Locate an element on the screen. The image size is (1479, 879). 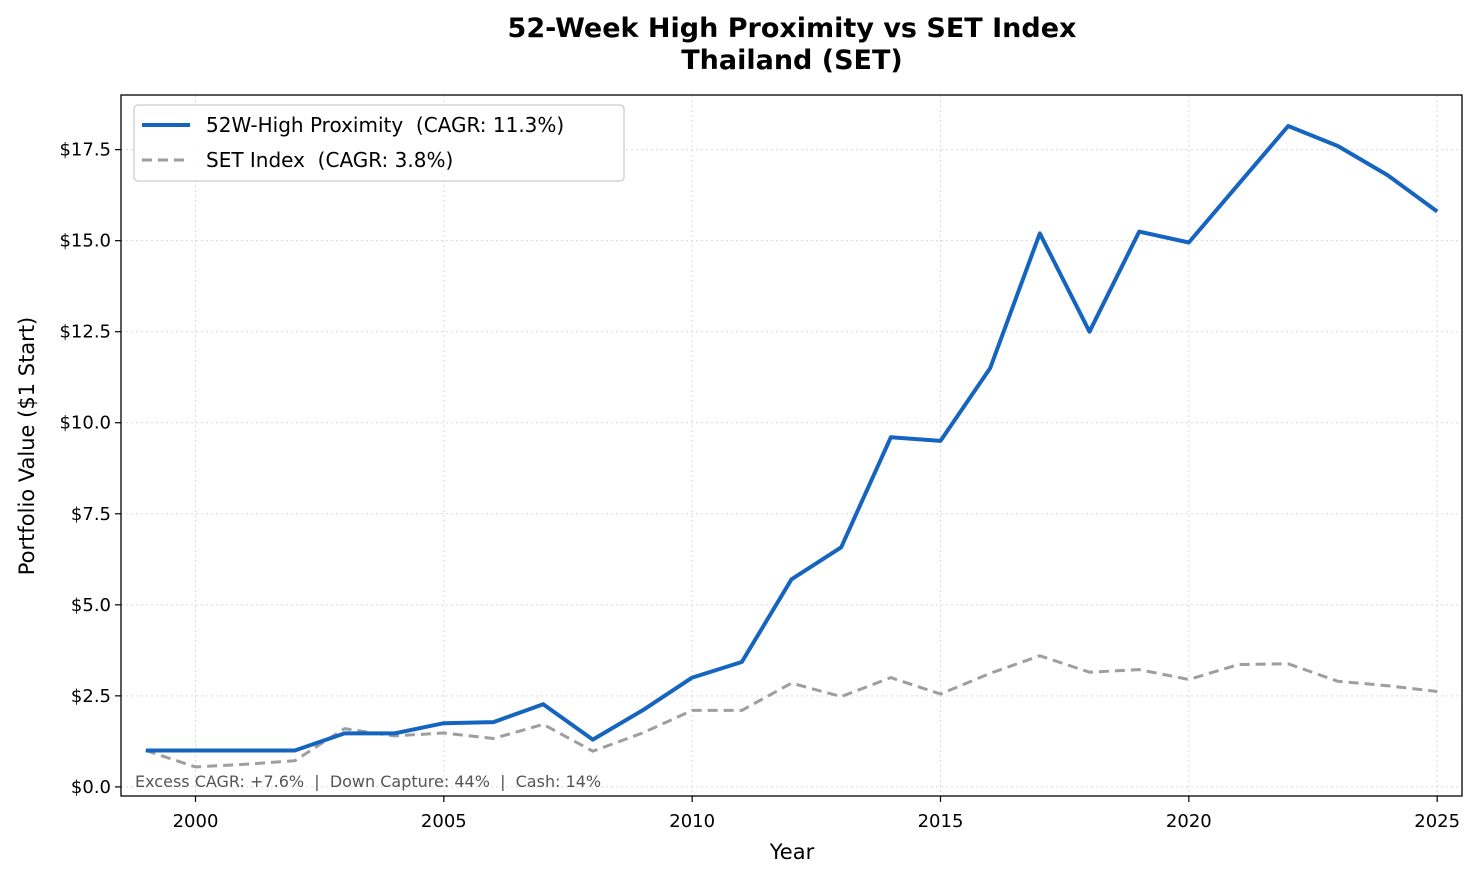
x-axis-label: Year is located at coordinates (792, 852).